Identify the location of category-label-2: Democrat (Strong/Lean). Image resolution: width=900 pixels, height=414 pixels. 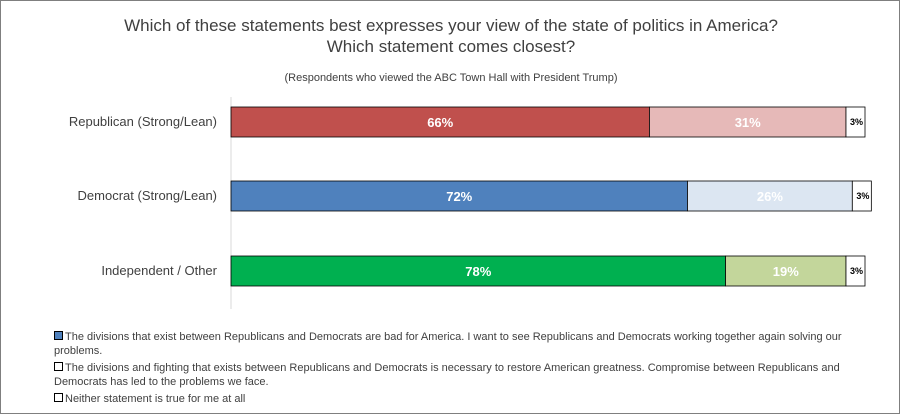
(147, 195).